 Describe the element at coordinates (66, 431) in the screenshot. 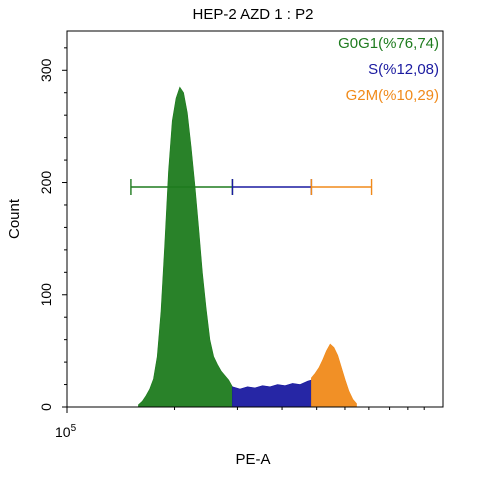

I see `x-tick-label-1: 105` at that location.